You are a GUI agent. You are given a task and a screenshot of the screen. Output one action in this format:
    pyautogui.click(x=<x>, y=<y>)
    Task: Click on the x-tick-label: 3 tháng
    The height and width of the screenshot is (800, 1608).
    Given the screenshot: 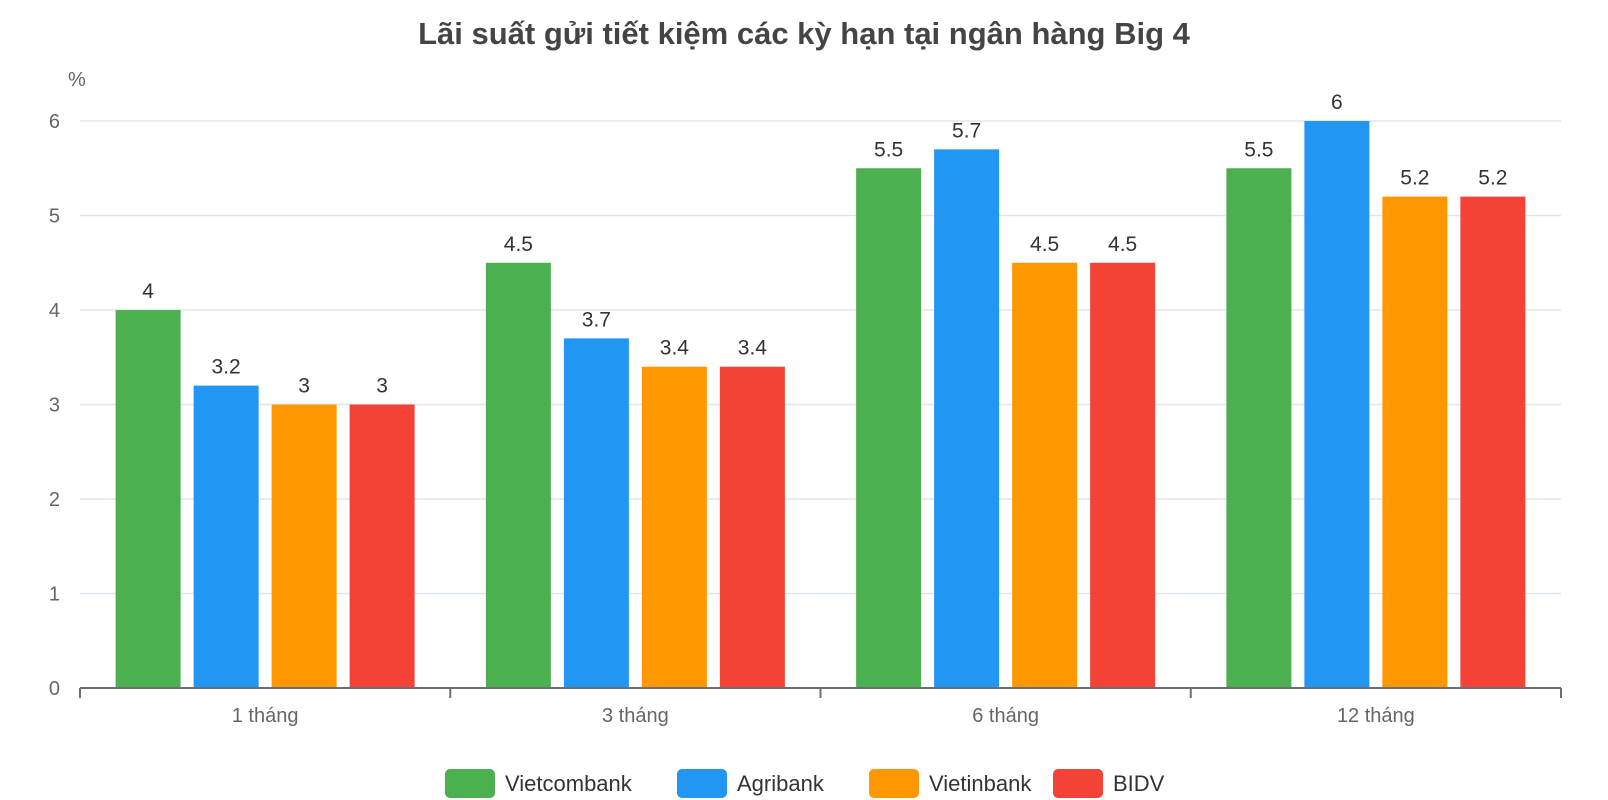 What is the action you would take?
    pyautogui.click(x=635, y=716)
    